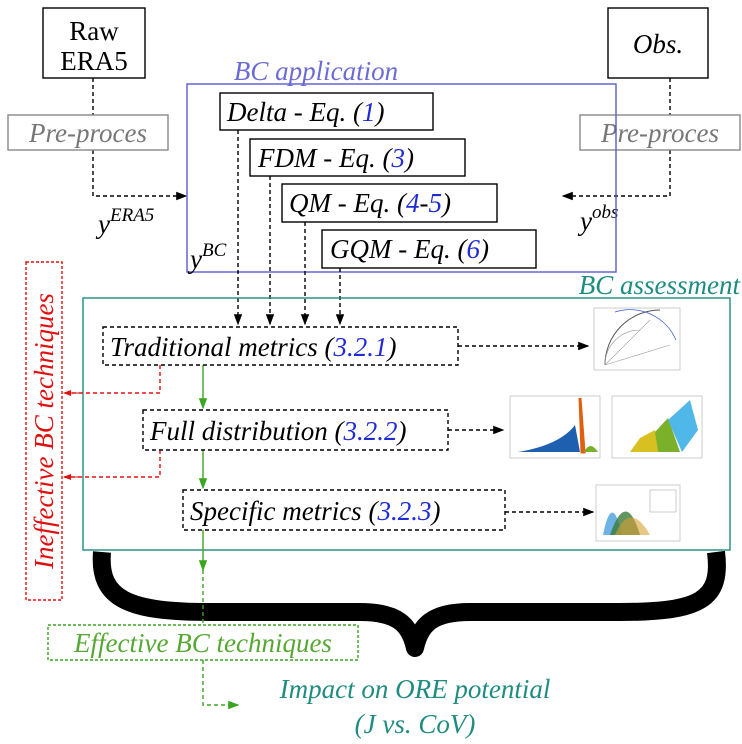  I want to click on method-label: Delta - Eq. (1), so click(305, 112).